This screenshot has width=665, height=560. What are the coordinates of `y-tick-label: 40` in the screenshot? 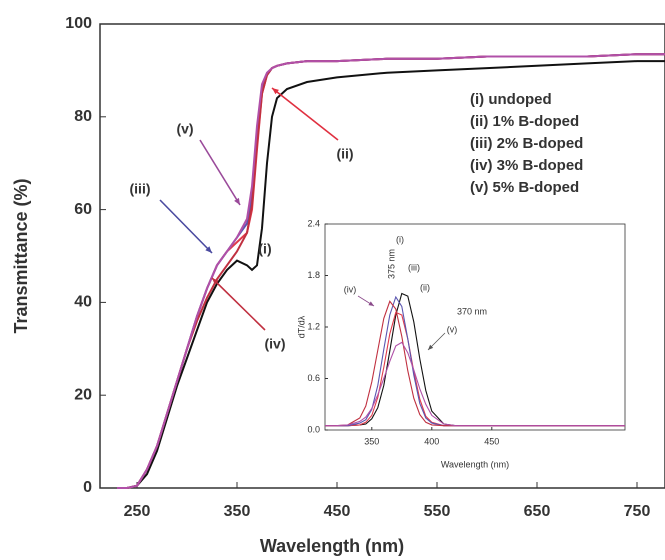 It's located at (83, 302).